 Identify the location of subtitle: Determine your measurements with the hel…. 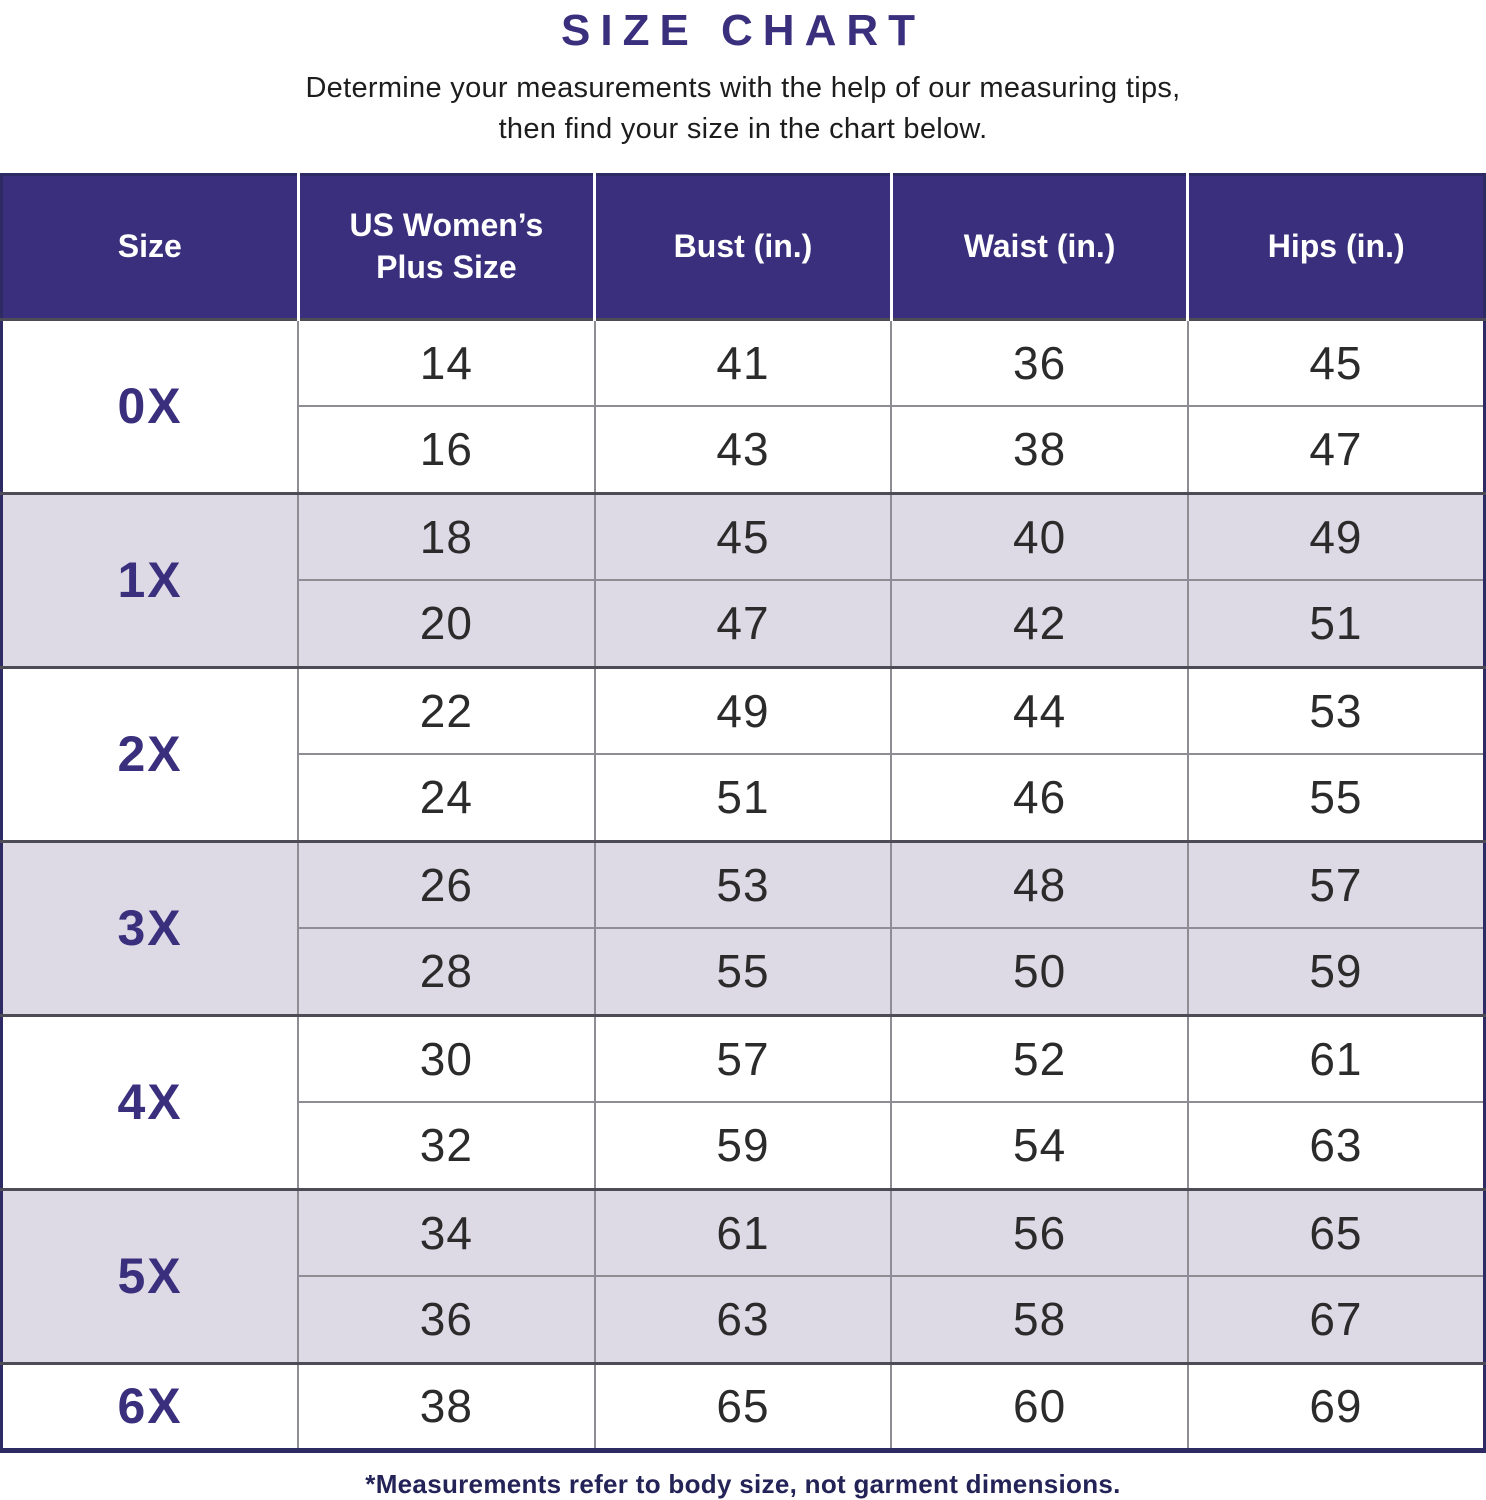
(743, 109).